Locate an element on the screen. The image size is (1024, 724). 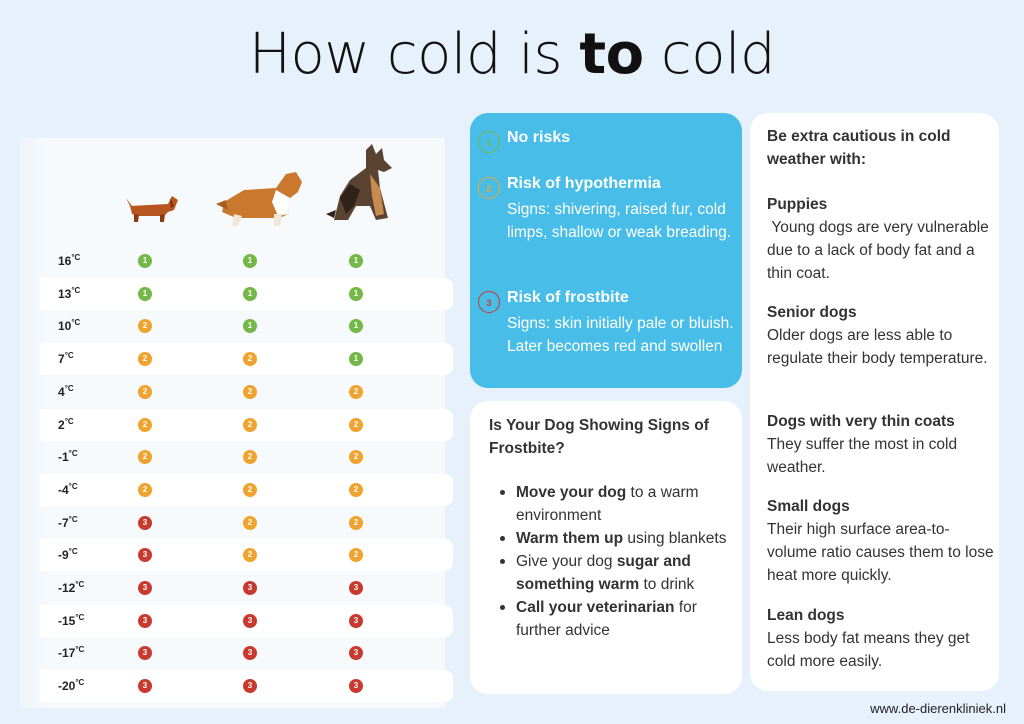
table-row: -1°C 2 2 2 is located at coordinates (246, 457).